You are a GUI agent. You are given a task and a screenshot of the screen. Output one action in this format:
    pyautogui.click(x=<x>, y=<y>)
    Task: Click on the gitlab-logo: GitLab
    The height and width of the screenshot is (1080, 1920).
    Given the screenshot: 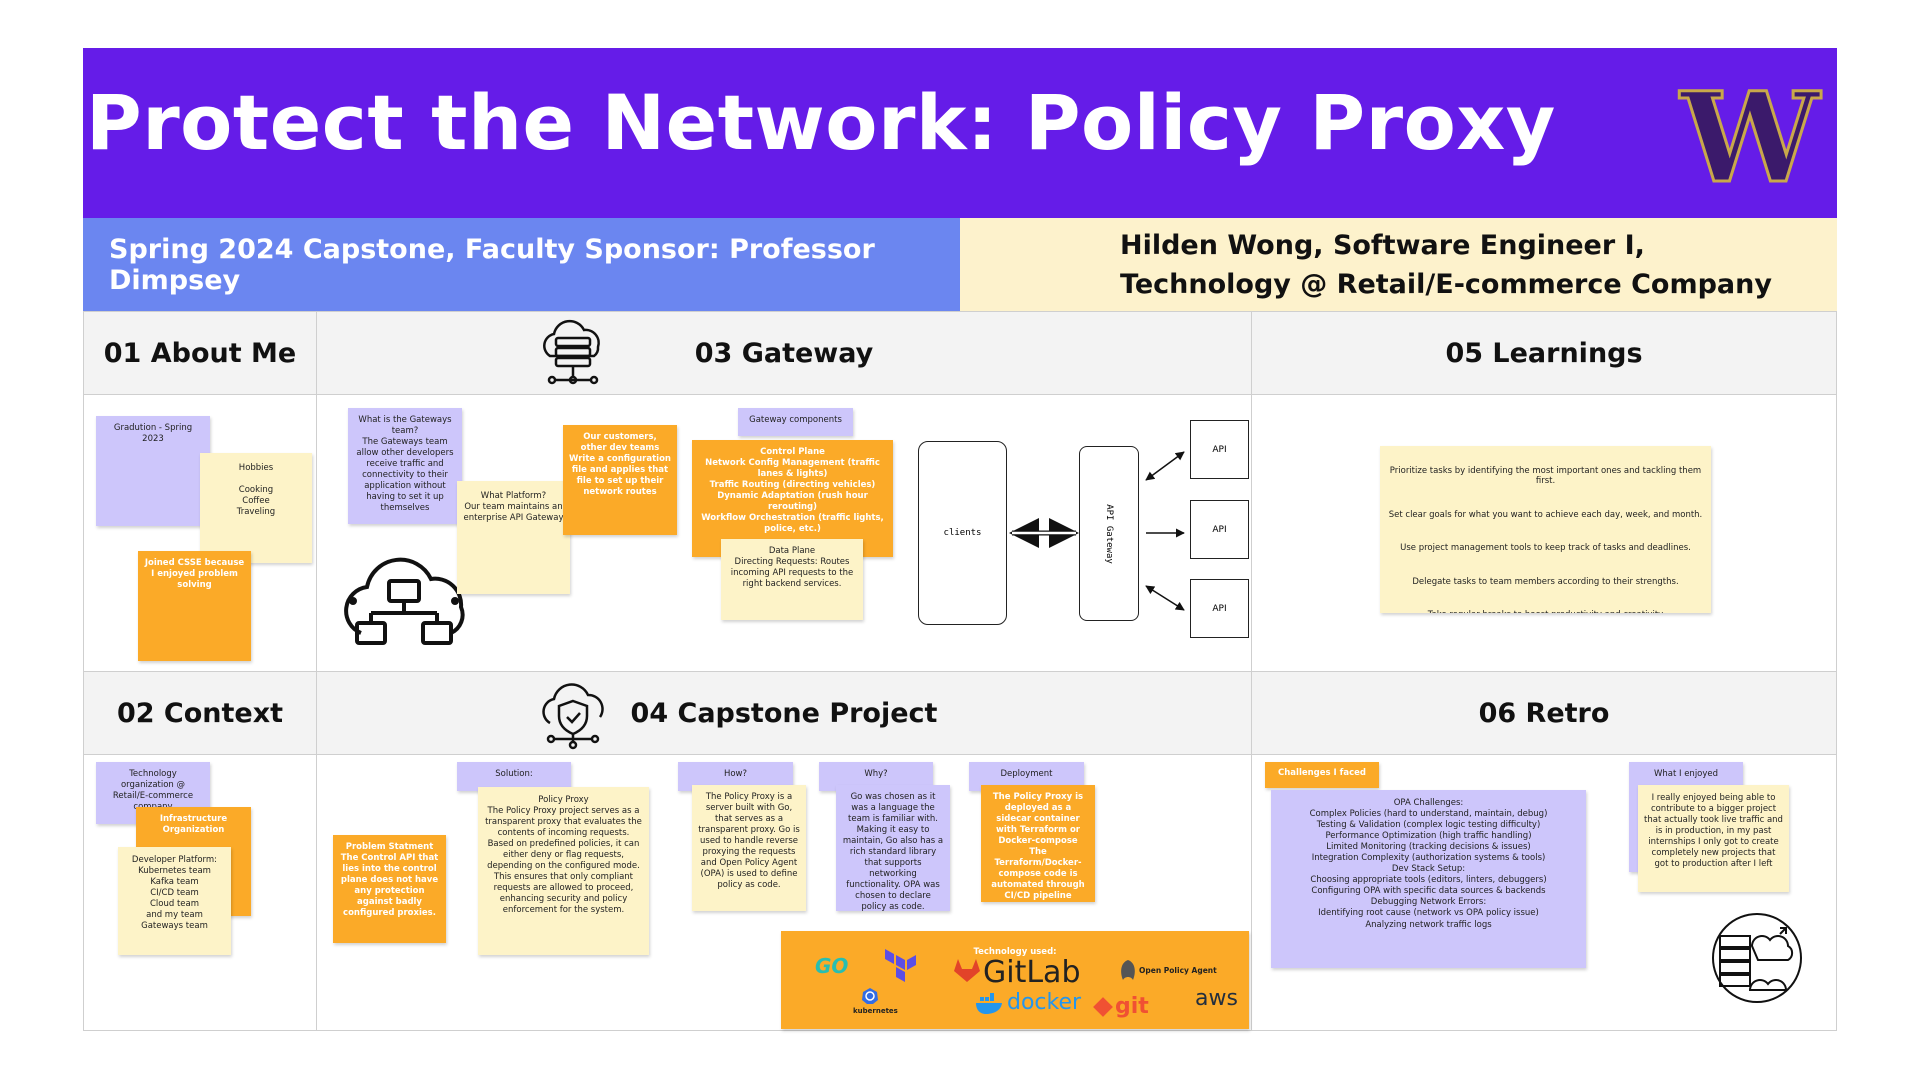 What is the action you would take?
    pyautogui.click(x=1032, y=972)
    